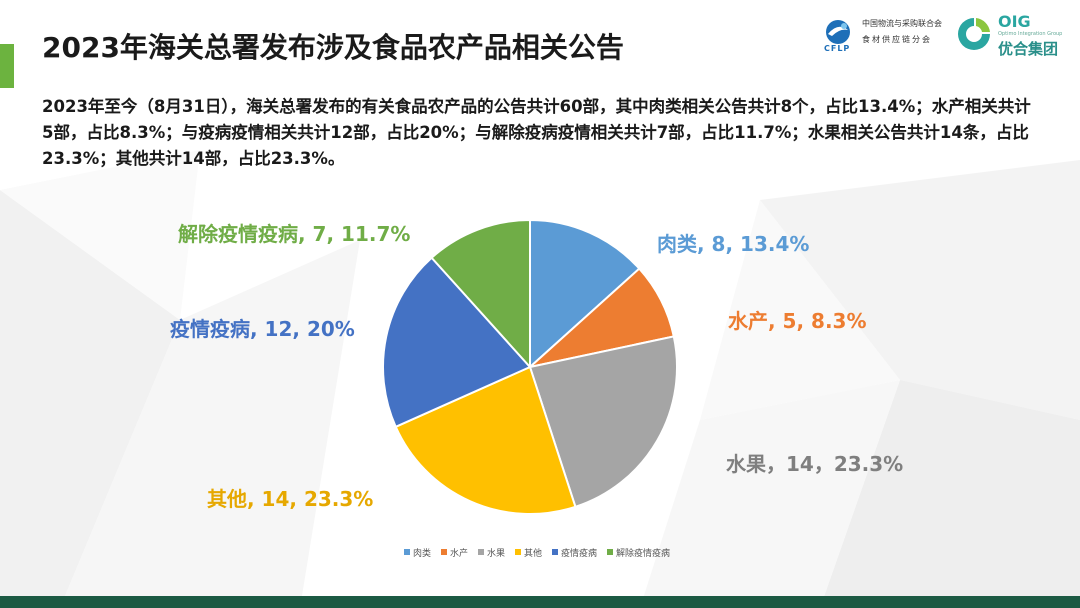 This screenshot has width=1080, height=608. What do you see at coordinates (290, 499) in the screenshot?
I see `data-label-4: 其他, 14, 23.3%` at bounding box center [290, 499].